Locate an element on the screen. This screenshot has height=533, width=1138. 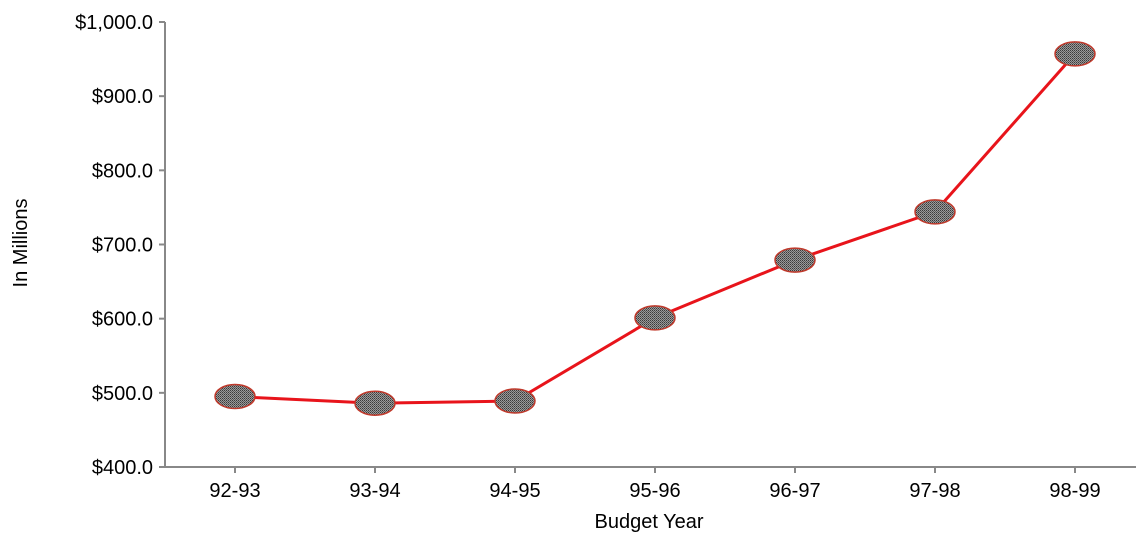
x-tick-label: 97-98 is located at coordinates (934, 491).